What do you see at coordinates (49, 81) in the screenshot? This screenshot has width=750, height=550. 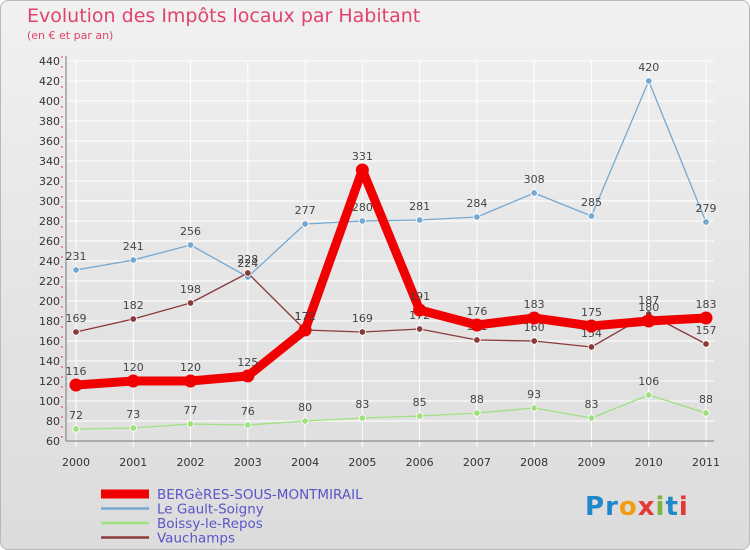 I see `y-tick-label: 420` at bounding box center [49, 81].